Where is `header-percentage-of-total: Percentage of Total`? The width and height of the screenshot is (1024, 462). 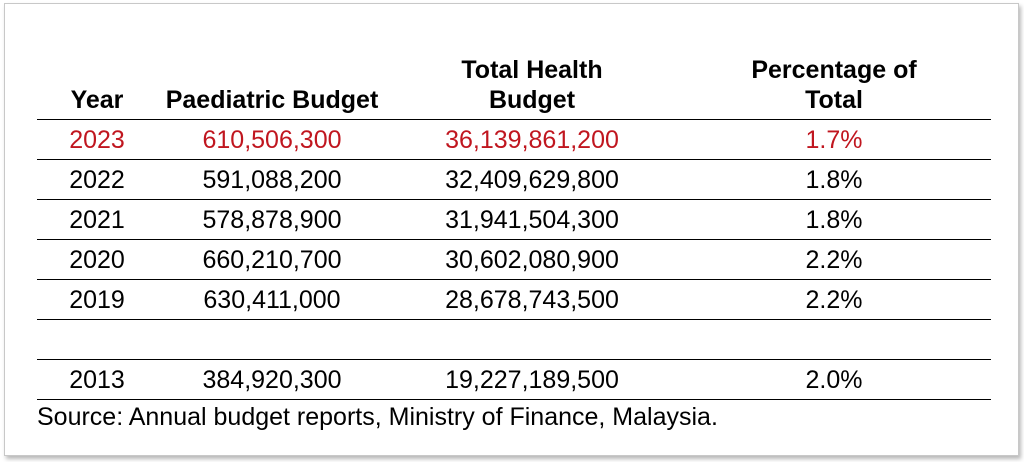 header-percentage-of-total: Percentage of Total is located at coordinates (834, 78).